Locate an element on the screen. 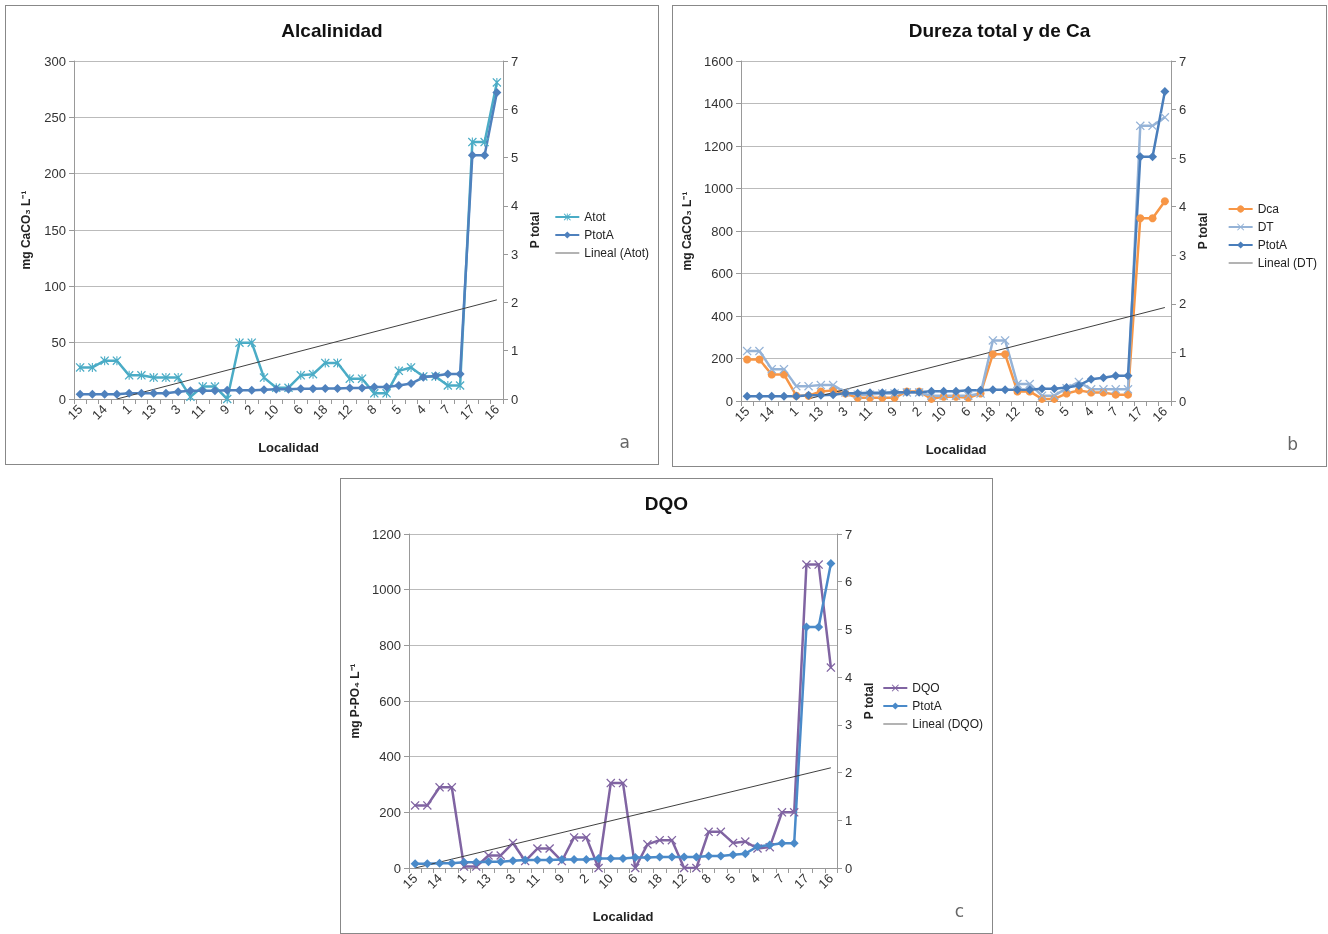 The width and height of the screenshot is (1328, 934). text: c is located at coordinates (959, 910).